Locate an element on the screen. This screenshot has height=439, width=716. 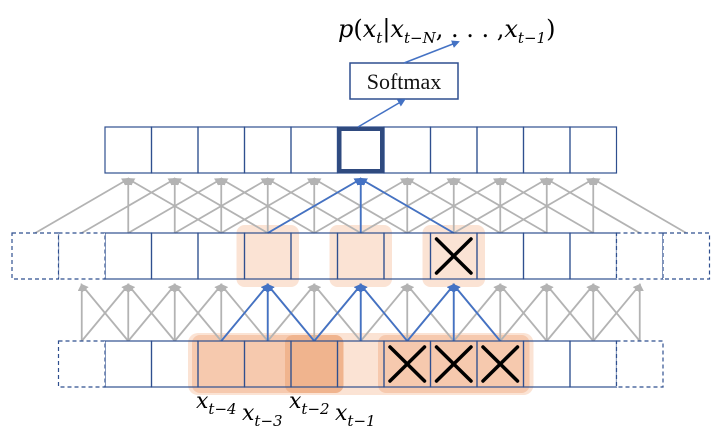
bot-to-mid-arrow-2--1 is located at coordinates (198, 312).